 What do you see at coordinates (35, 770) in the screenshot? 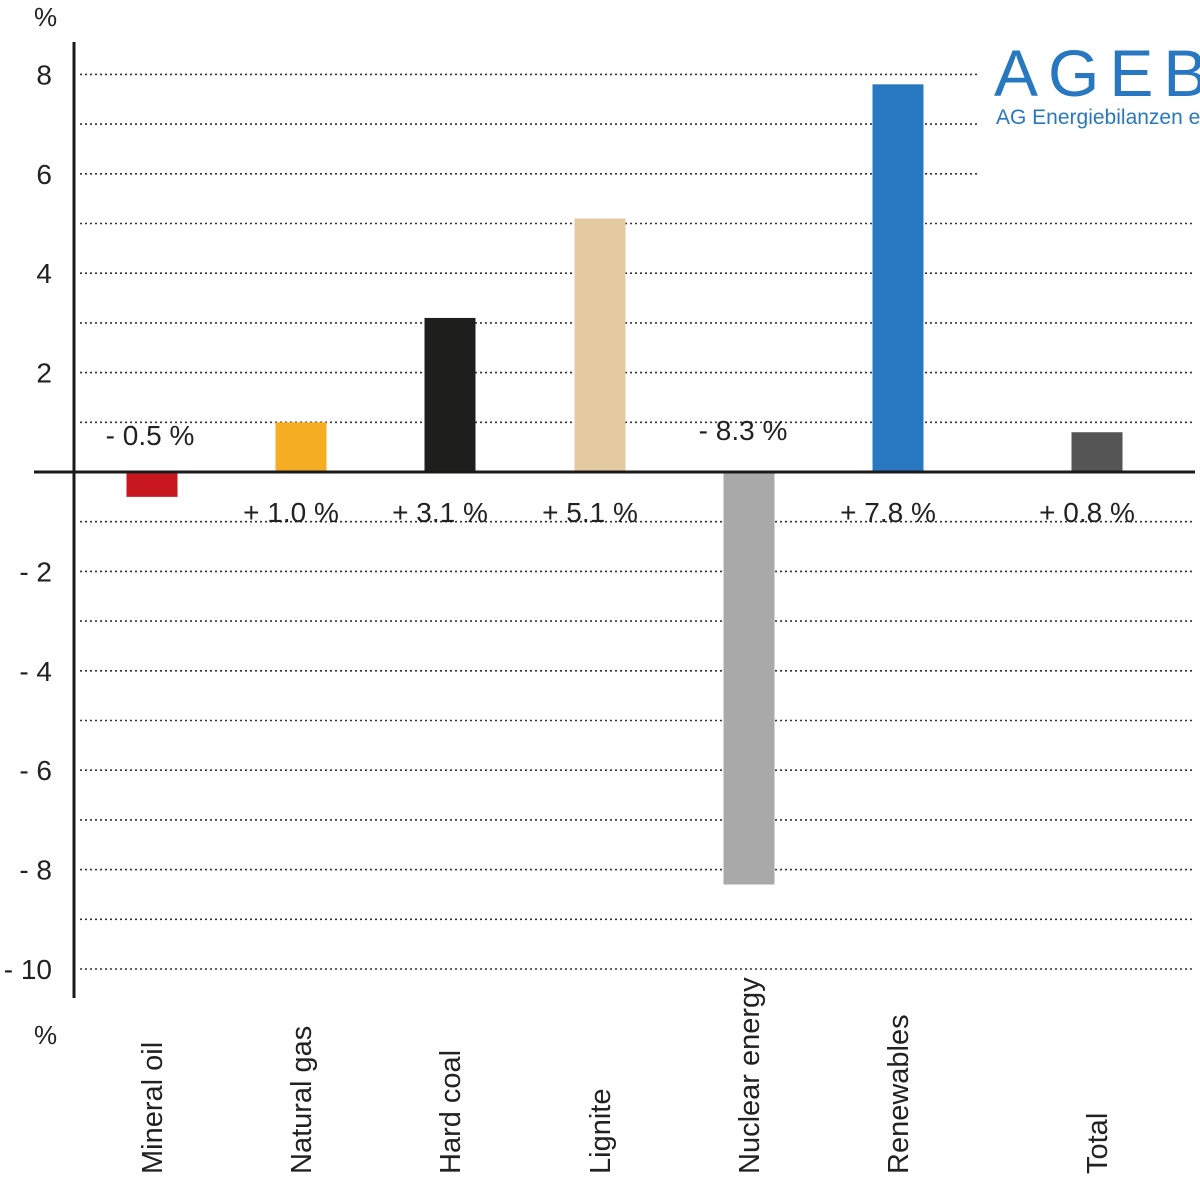
I see `y-tick-label: - 6` at bounding box center [35, 770].